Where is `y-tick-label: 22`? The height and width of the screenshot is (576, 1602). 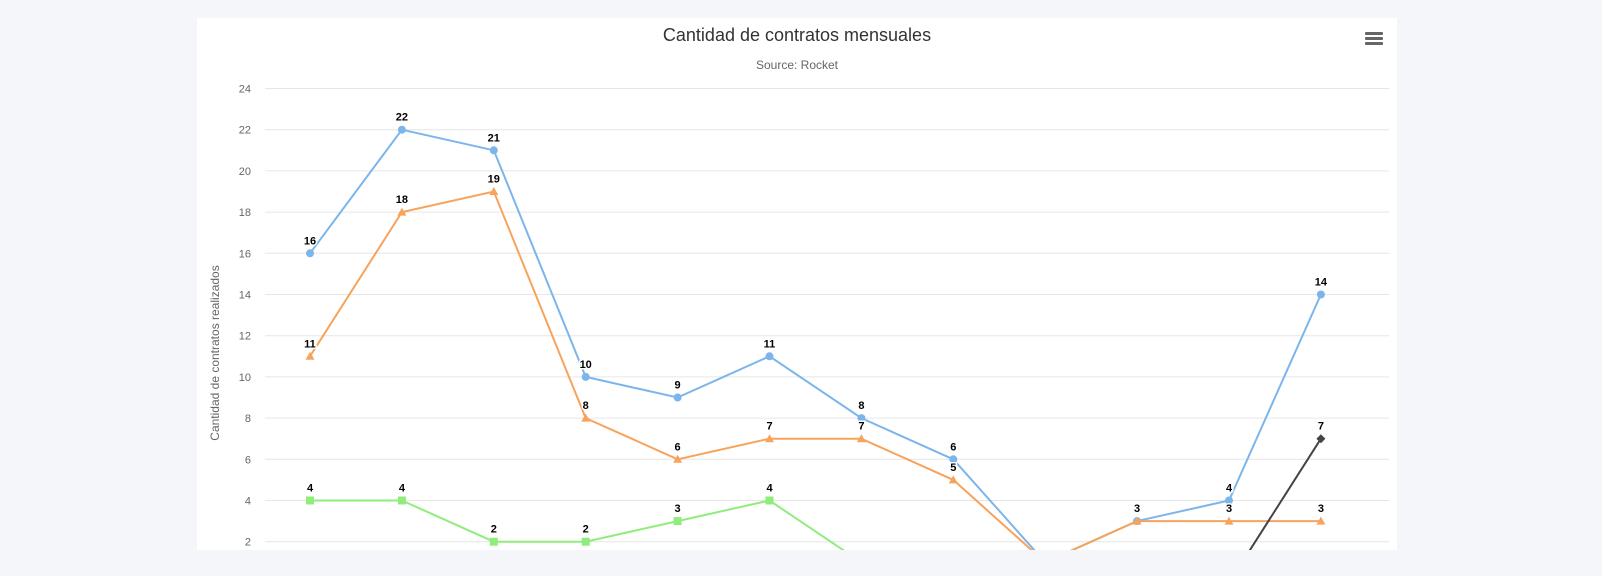
y-tick-label: 22 is located at coordinates (245, 131).